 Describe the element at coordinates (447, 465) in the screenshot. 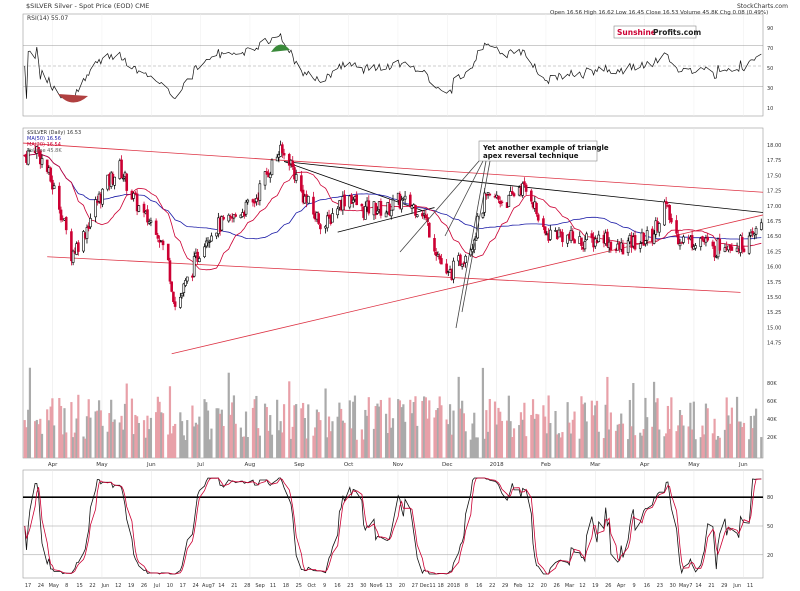

I see `month-label: Dec` at that location.